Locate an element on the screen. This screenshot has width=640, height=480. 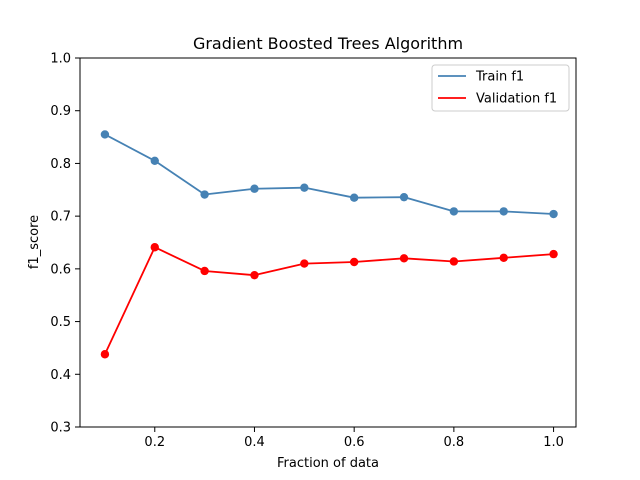
legend: Train f1 Validation f1 is located at coordinates (500, 88).